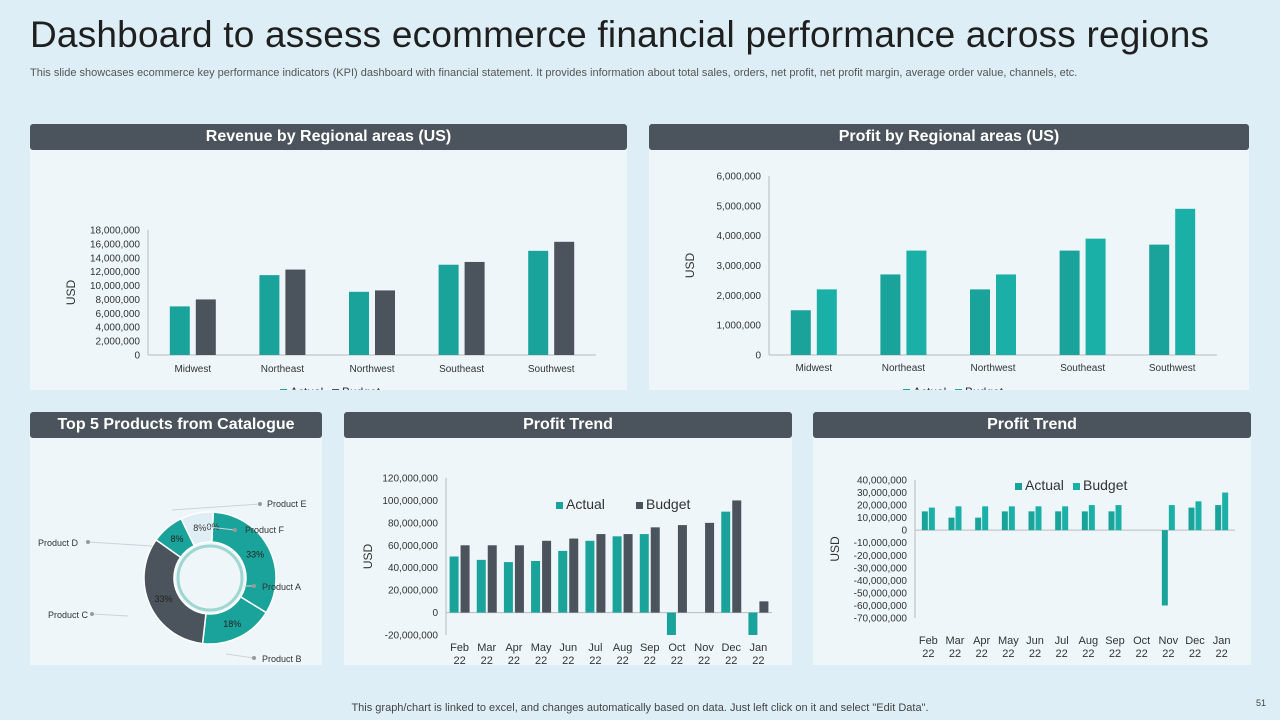  Describe the element at coordinates (992, 368) in the screenshot. I see `x-tick-label: Northwest` at that location.